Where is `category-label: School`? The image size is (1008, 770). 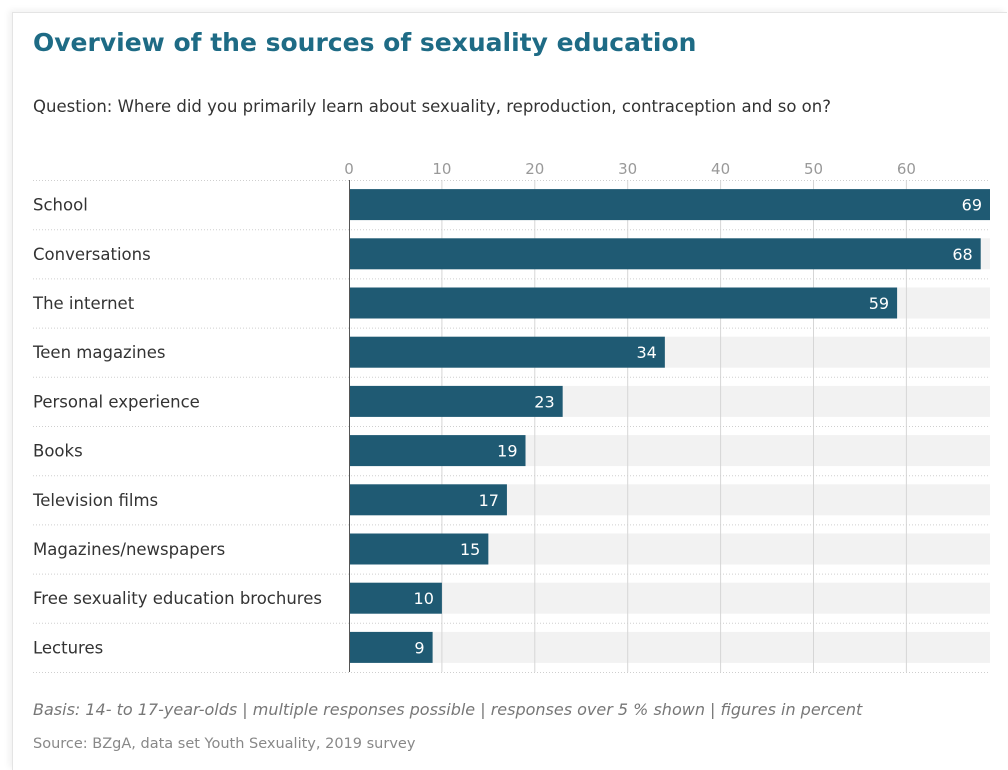 category-label: School is located at coordinates (60, 205).